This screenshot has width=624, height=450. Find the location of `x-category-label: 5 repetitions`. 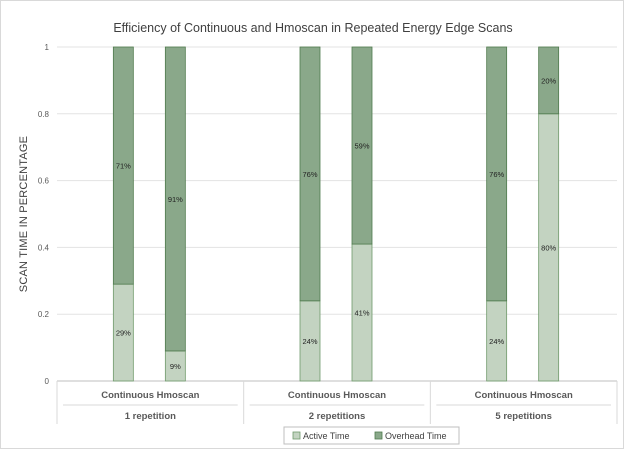

x-category-label: 5 repetitions is located at coordinates (523, 416).